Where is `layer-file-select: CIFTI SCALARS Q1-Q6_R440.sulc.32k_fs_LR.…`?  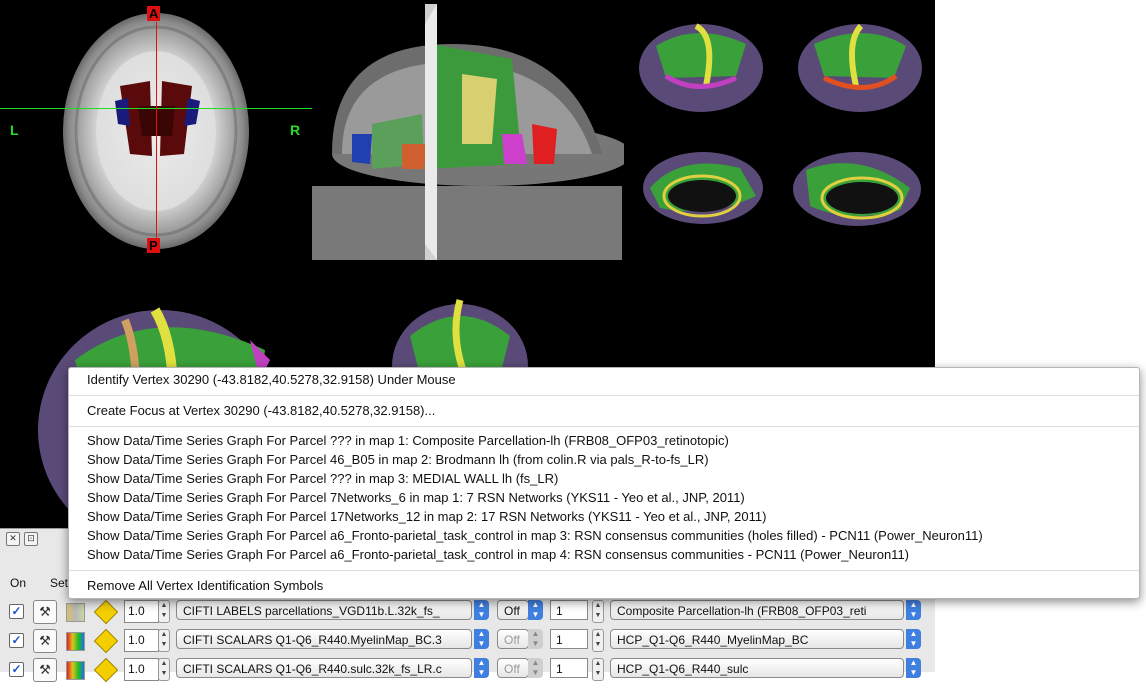 layer-file-select: CIFTI SCALARS Q1-Q6_R440.sulc.32k_fs_LR.… is located at coordinates (324, 668).